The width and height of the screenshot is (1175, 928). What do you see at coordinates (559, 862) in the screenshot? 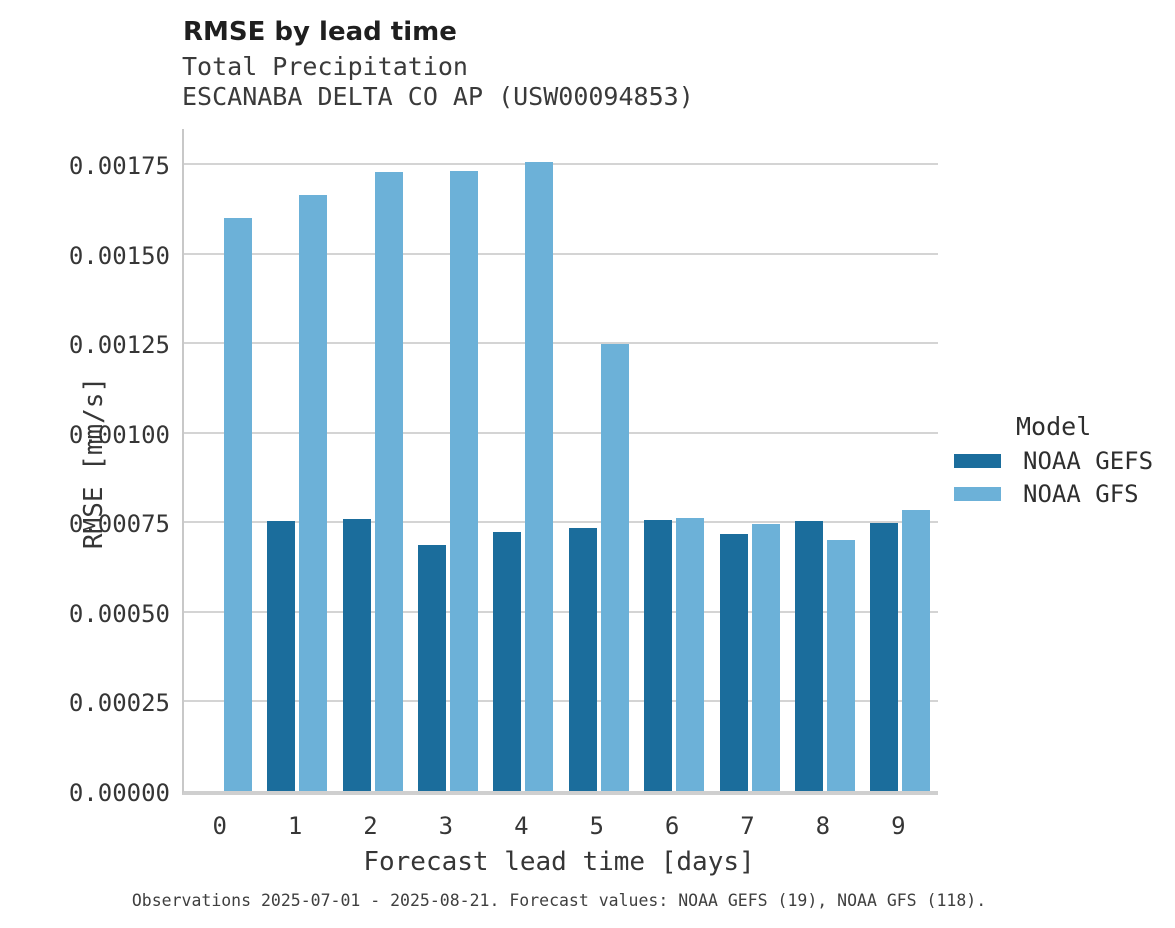
I see `x-axis-label: Forecast lead time [days]` at bounding box center [559, 862].